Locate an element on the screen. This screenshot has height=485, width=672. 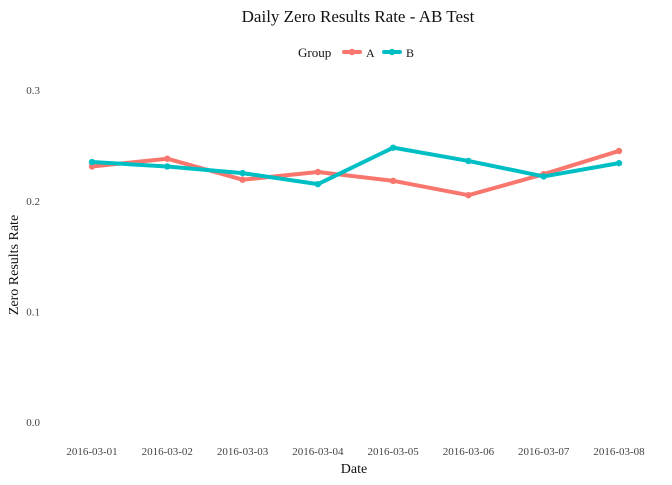
series-A is located at coordinates (355, 173).